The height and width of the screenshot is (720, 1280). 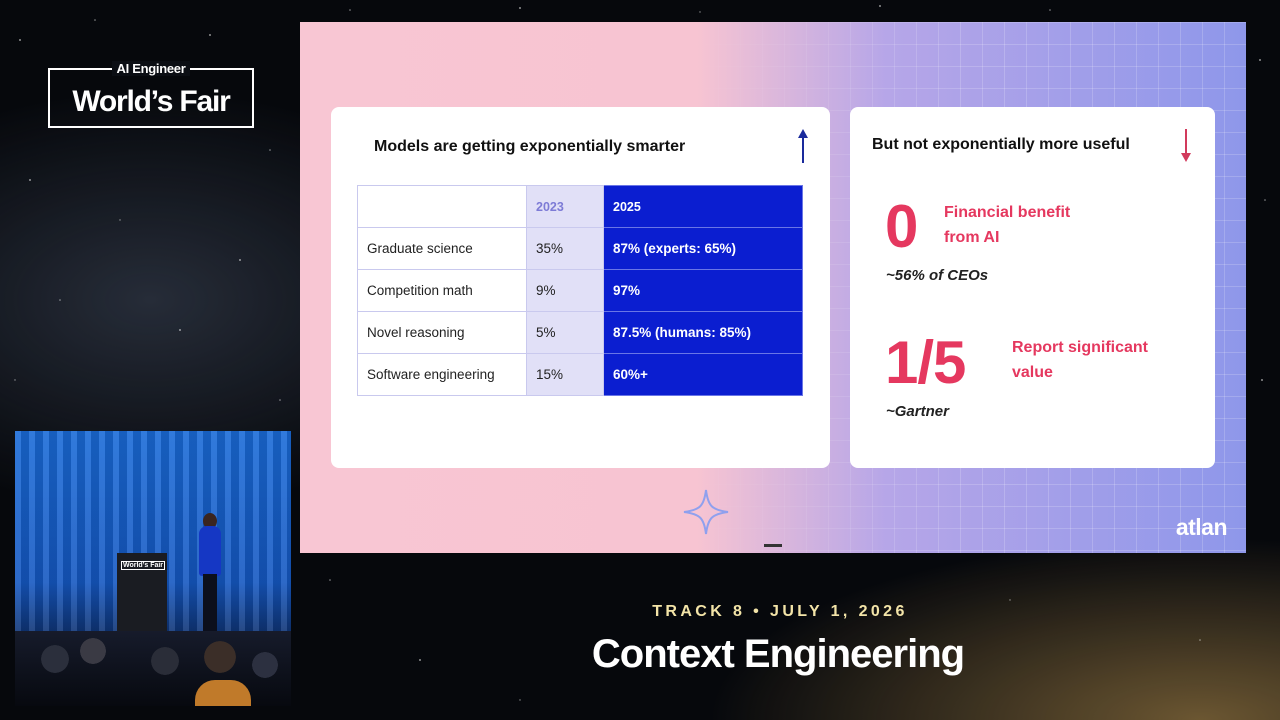 I want to click on speaker, so click(x=210, y=551).